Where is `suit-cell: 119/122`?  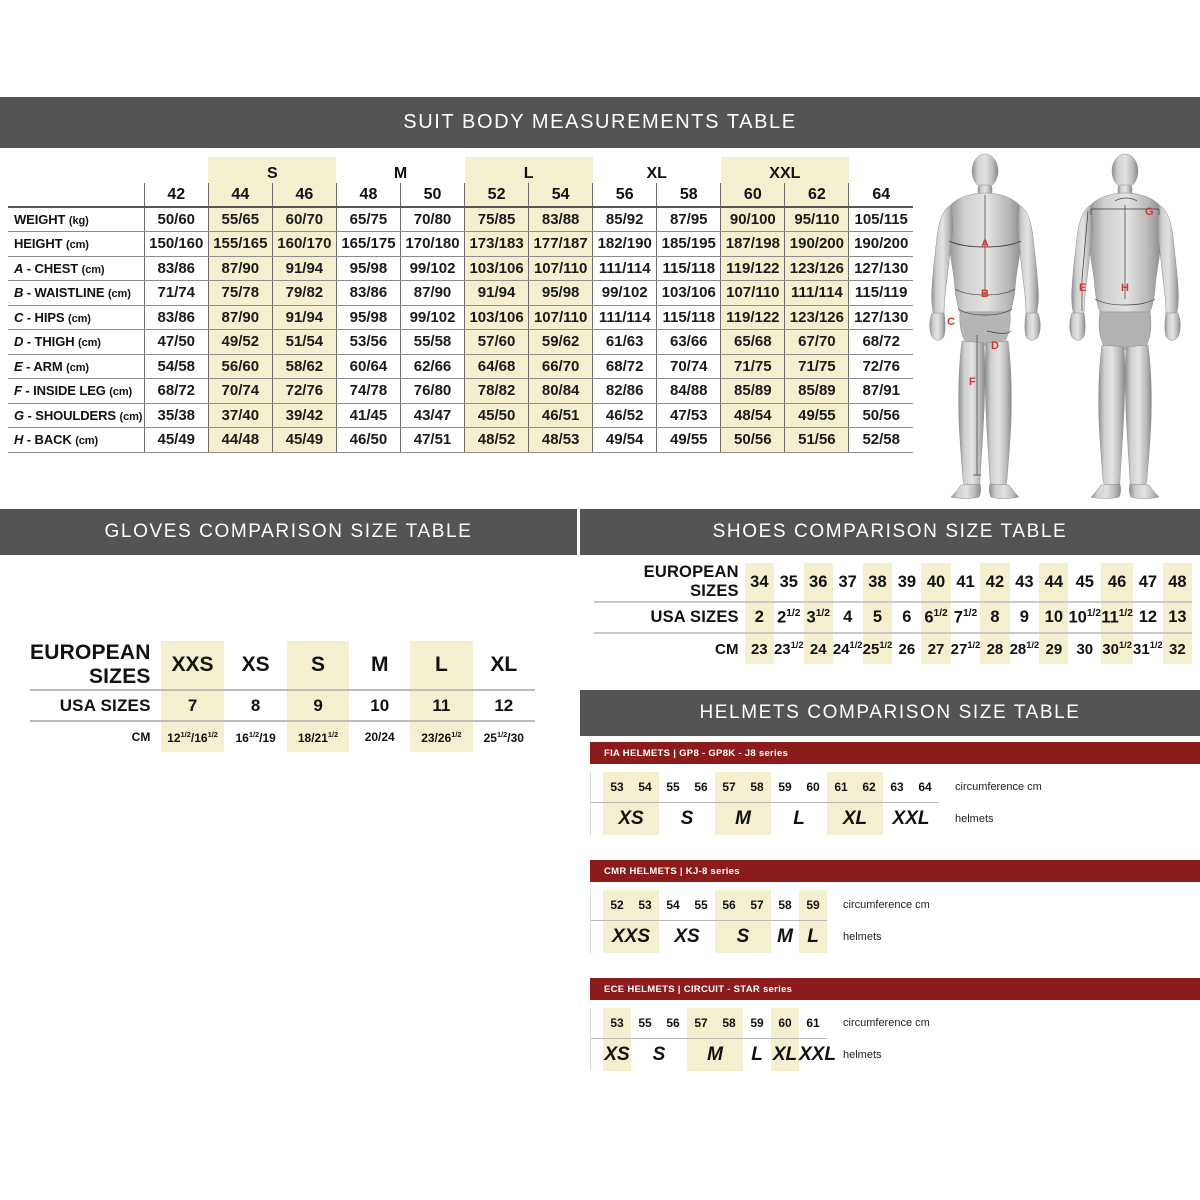
suit-cell: 119/122 is located at coordinates (752, 317).